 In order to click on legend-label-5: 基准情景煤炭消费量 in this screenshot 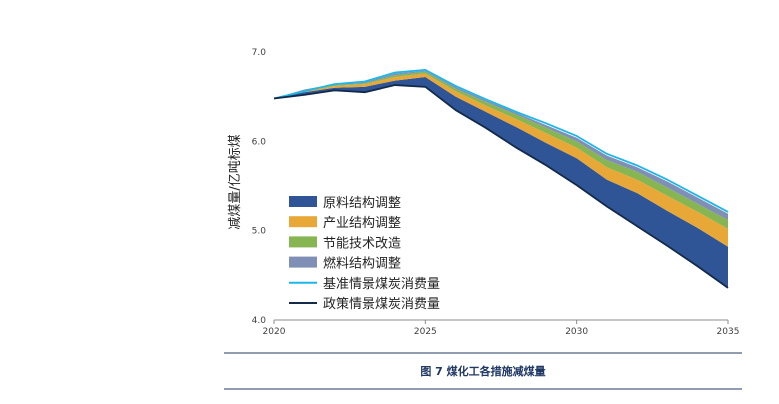, I will do `click(381, 284)`.